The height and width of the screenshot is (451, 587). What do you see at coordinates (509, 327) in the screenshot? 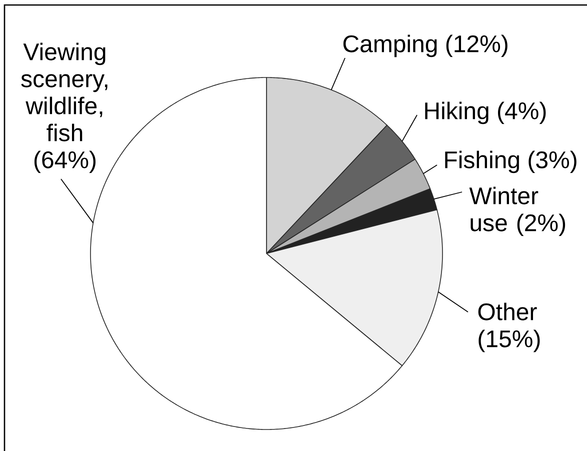
I see `slice-label: Other (15%)` at bounding box center [509, 327].